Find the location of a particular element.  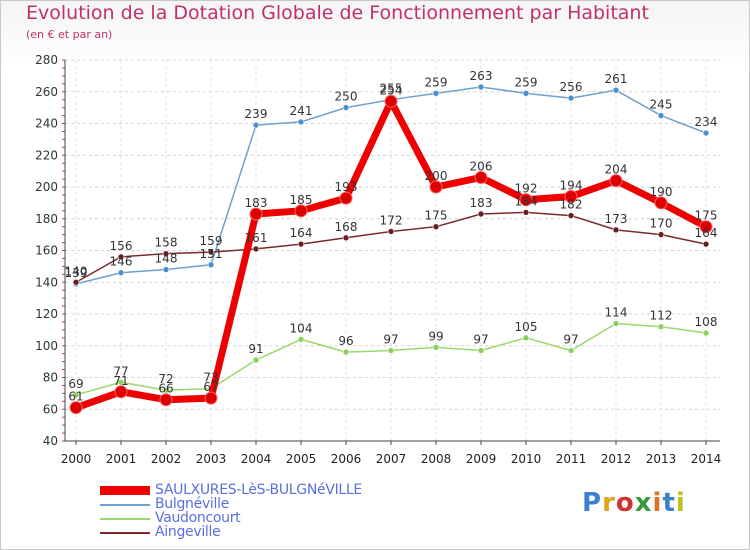

data-label: 255 is located at coordinates (391, 89).